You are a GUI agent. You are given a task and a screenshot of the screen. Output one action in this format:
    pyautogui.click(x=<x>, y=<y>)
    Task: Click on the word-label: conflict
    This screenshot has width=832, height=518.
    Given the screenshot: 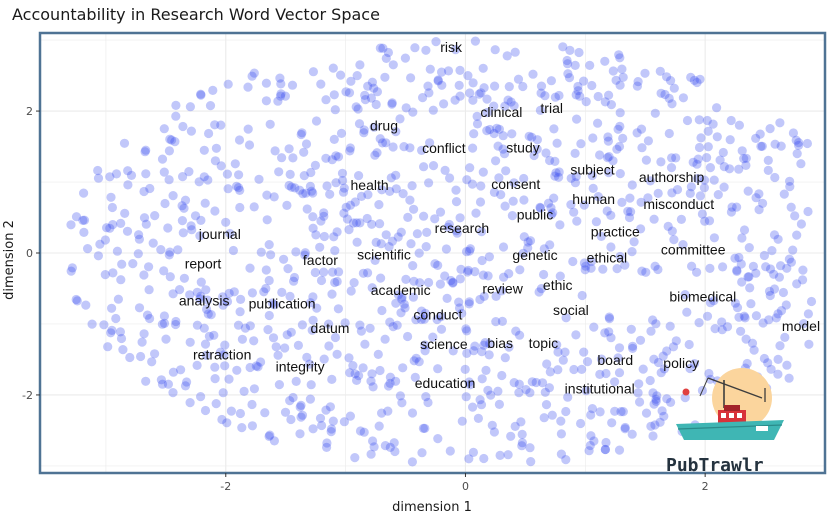 What is the action you would take?
    pyautogui.click(x=444, y=148)
    